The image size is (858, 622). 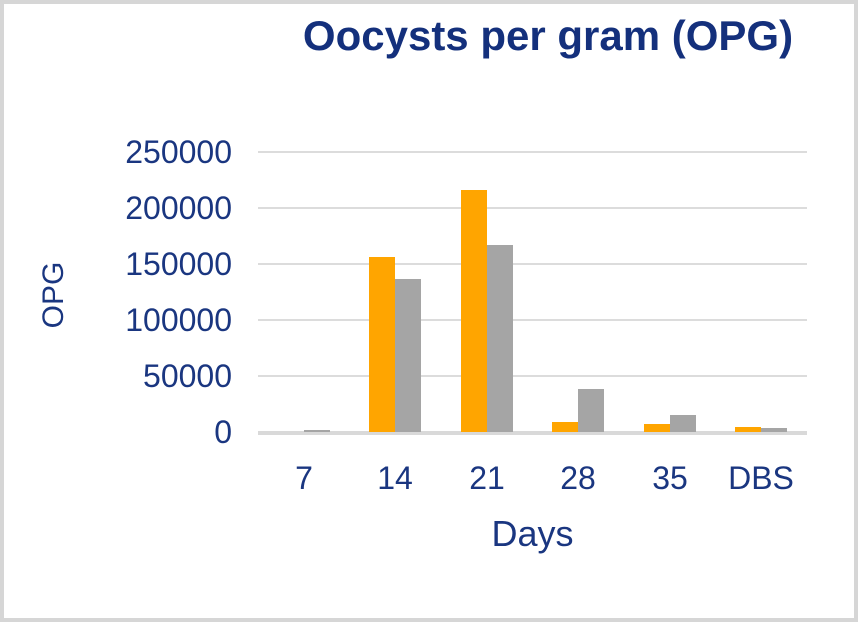 I want to click on chart-title: Oocysts per gram (OPG), so click(x=548, y=35).